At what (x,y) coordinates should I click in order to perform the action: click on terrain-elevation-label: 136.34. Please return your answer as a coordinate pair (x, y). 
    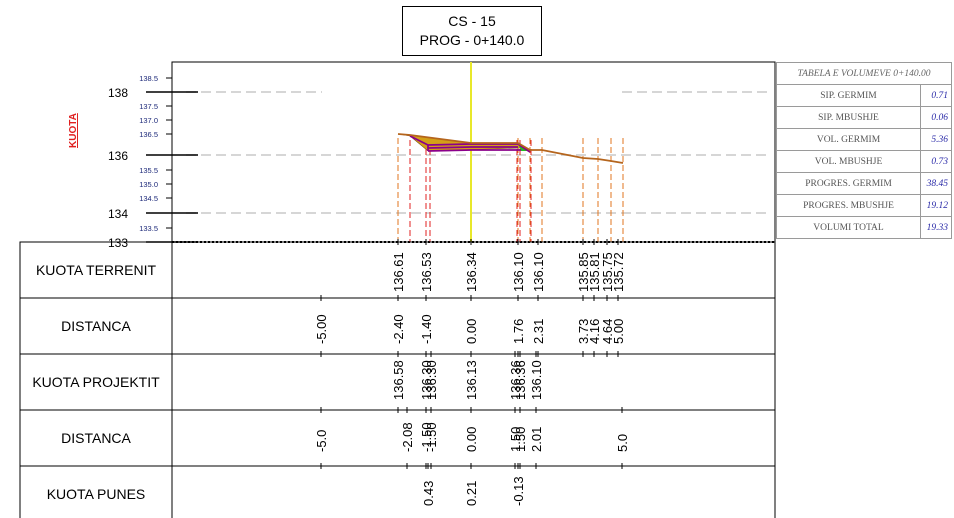
    Looking at the image, I should click on (471, 272).